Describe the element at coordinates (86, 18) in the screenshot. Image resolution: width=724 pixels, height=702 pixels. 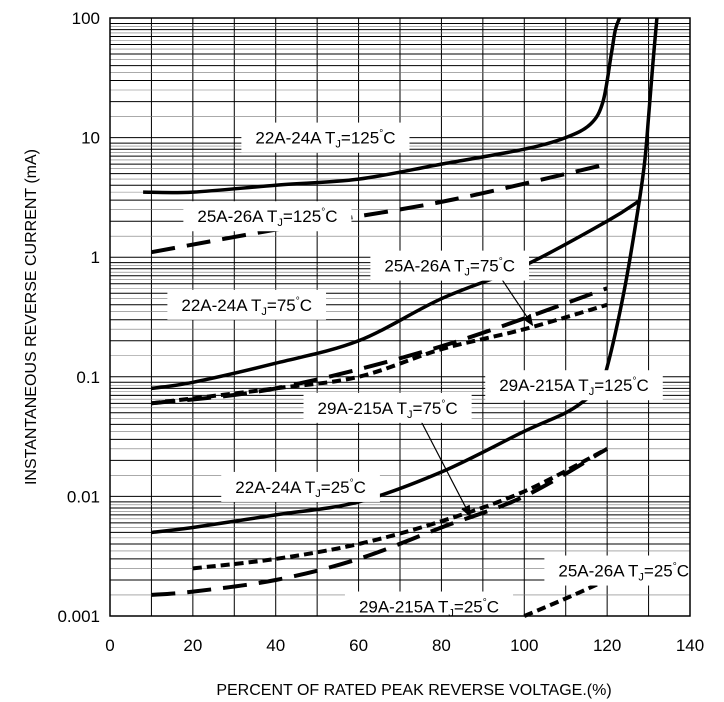
I see `y-tick-label: 100` at that location.